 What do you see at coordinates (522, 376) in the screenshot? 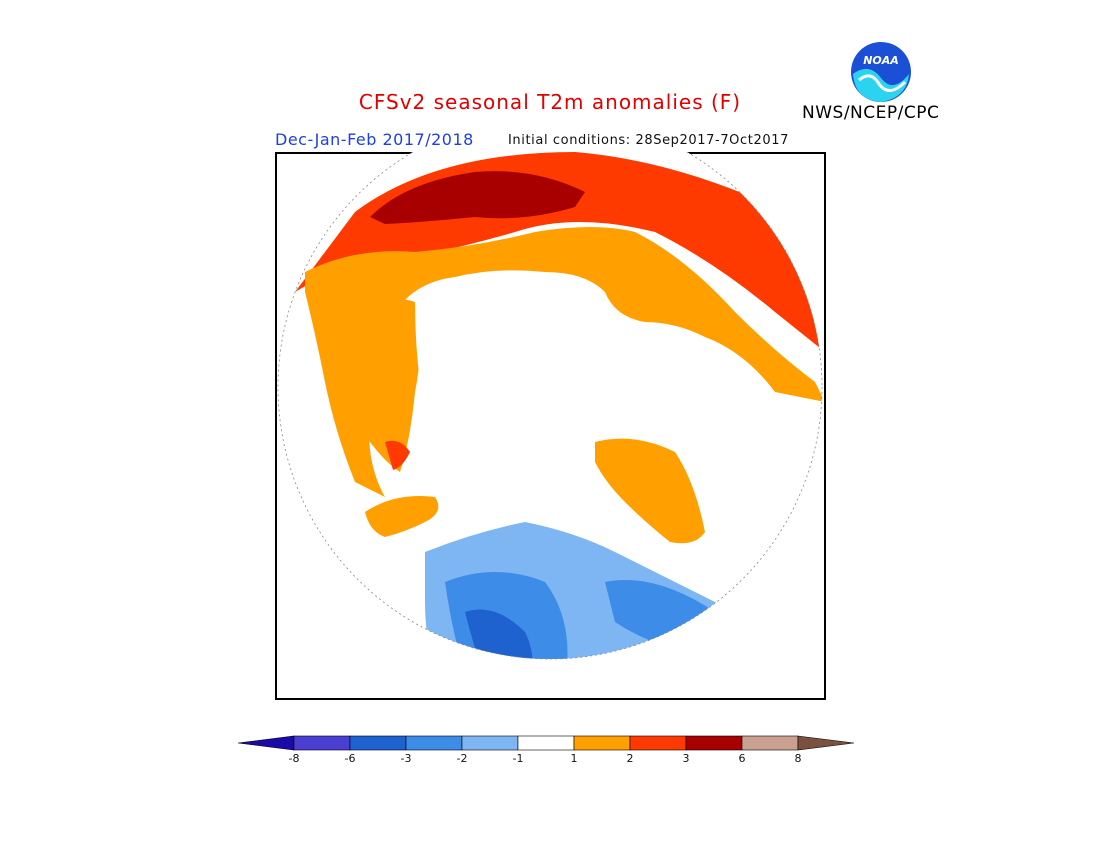
I see `anomaly-region-arctic-neutral` at bounding box center [522, 376].